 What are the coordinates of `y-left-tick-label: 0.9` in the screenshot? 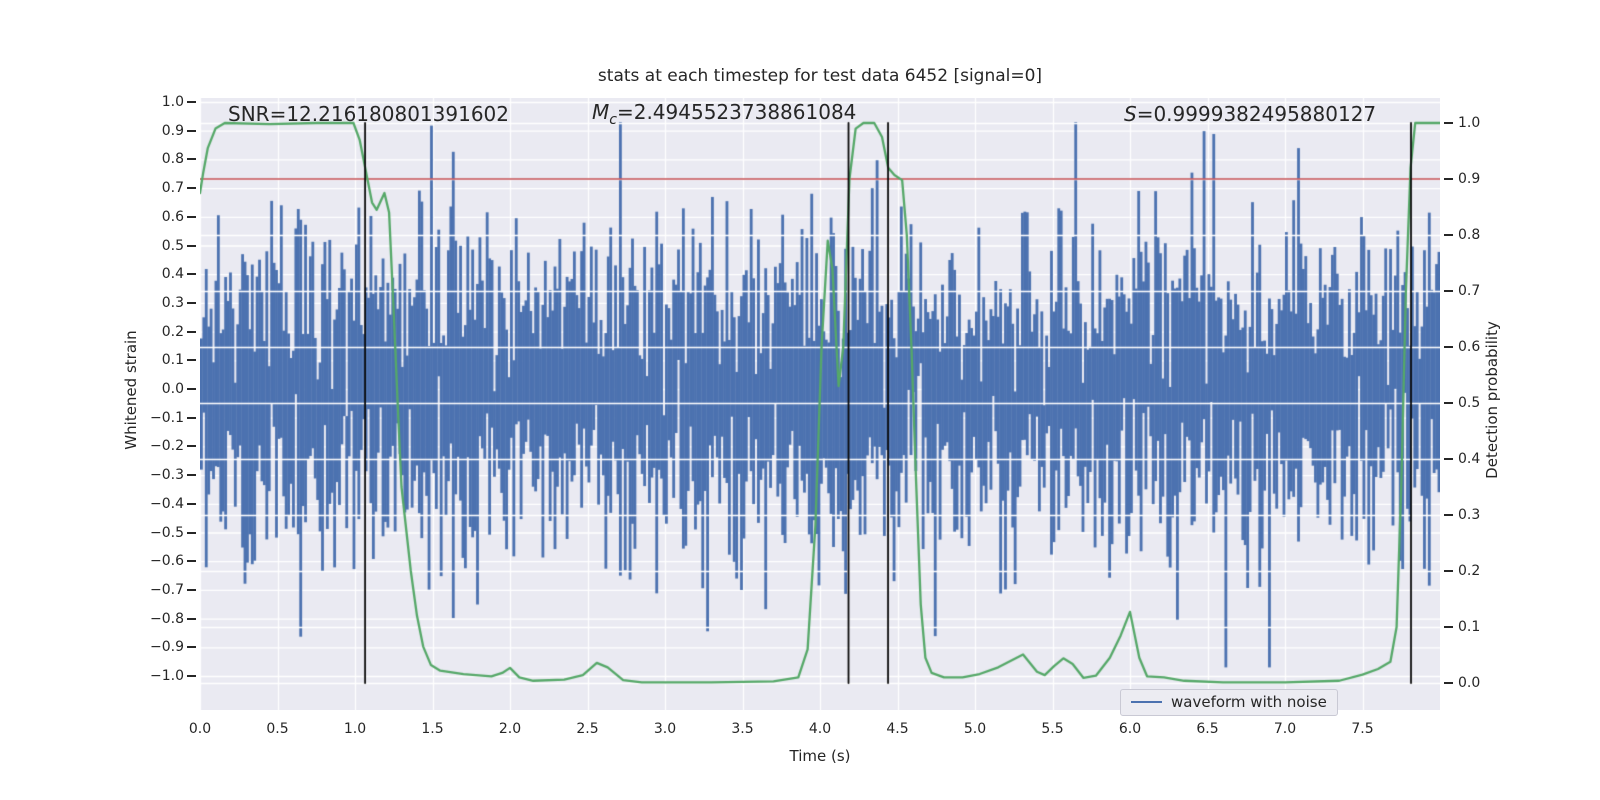 It's located at (172, 130).